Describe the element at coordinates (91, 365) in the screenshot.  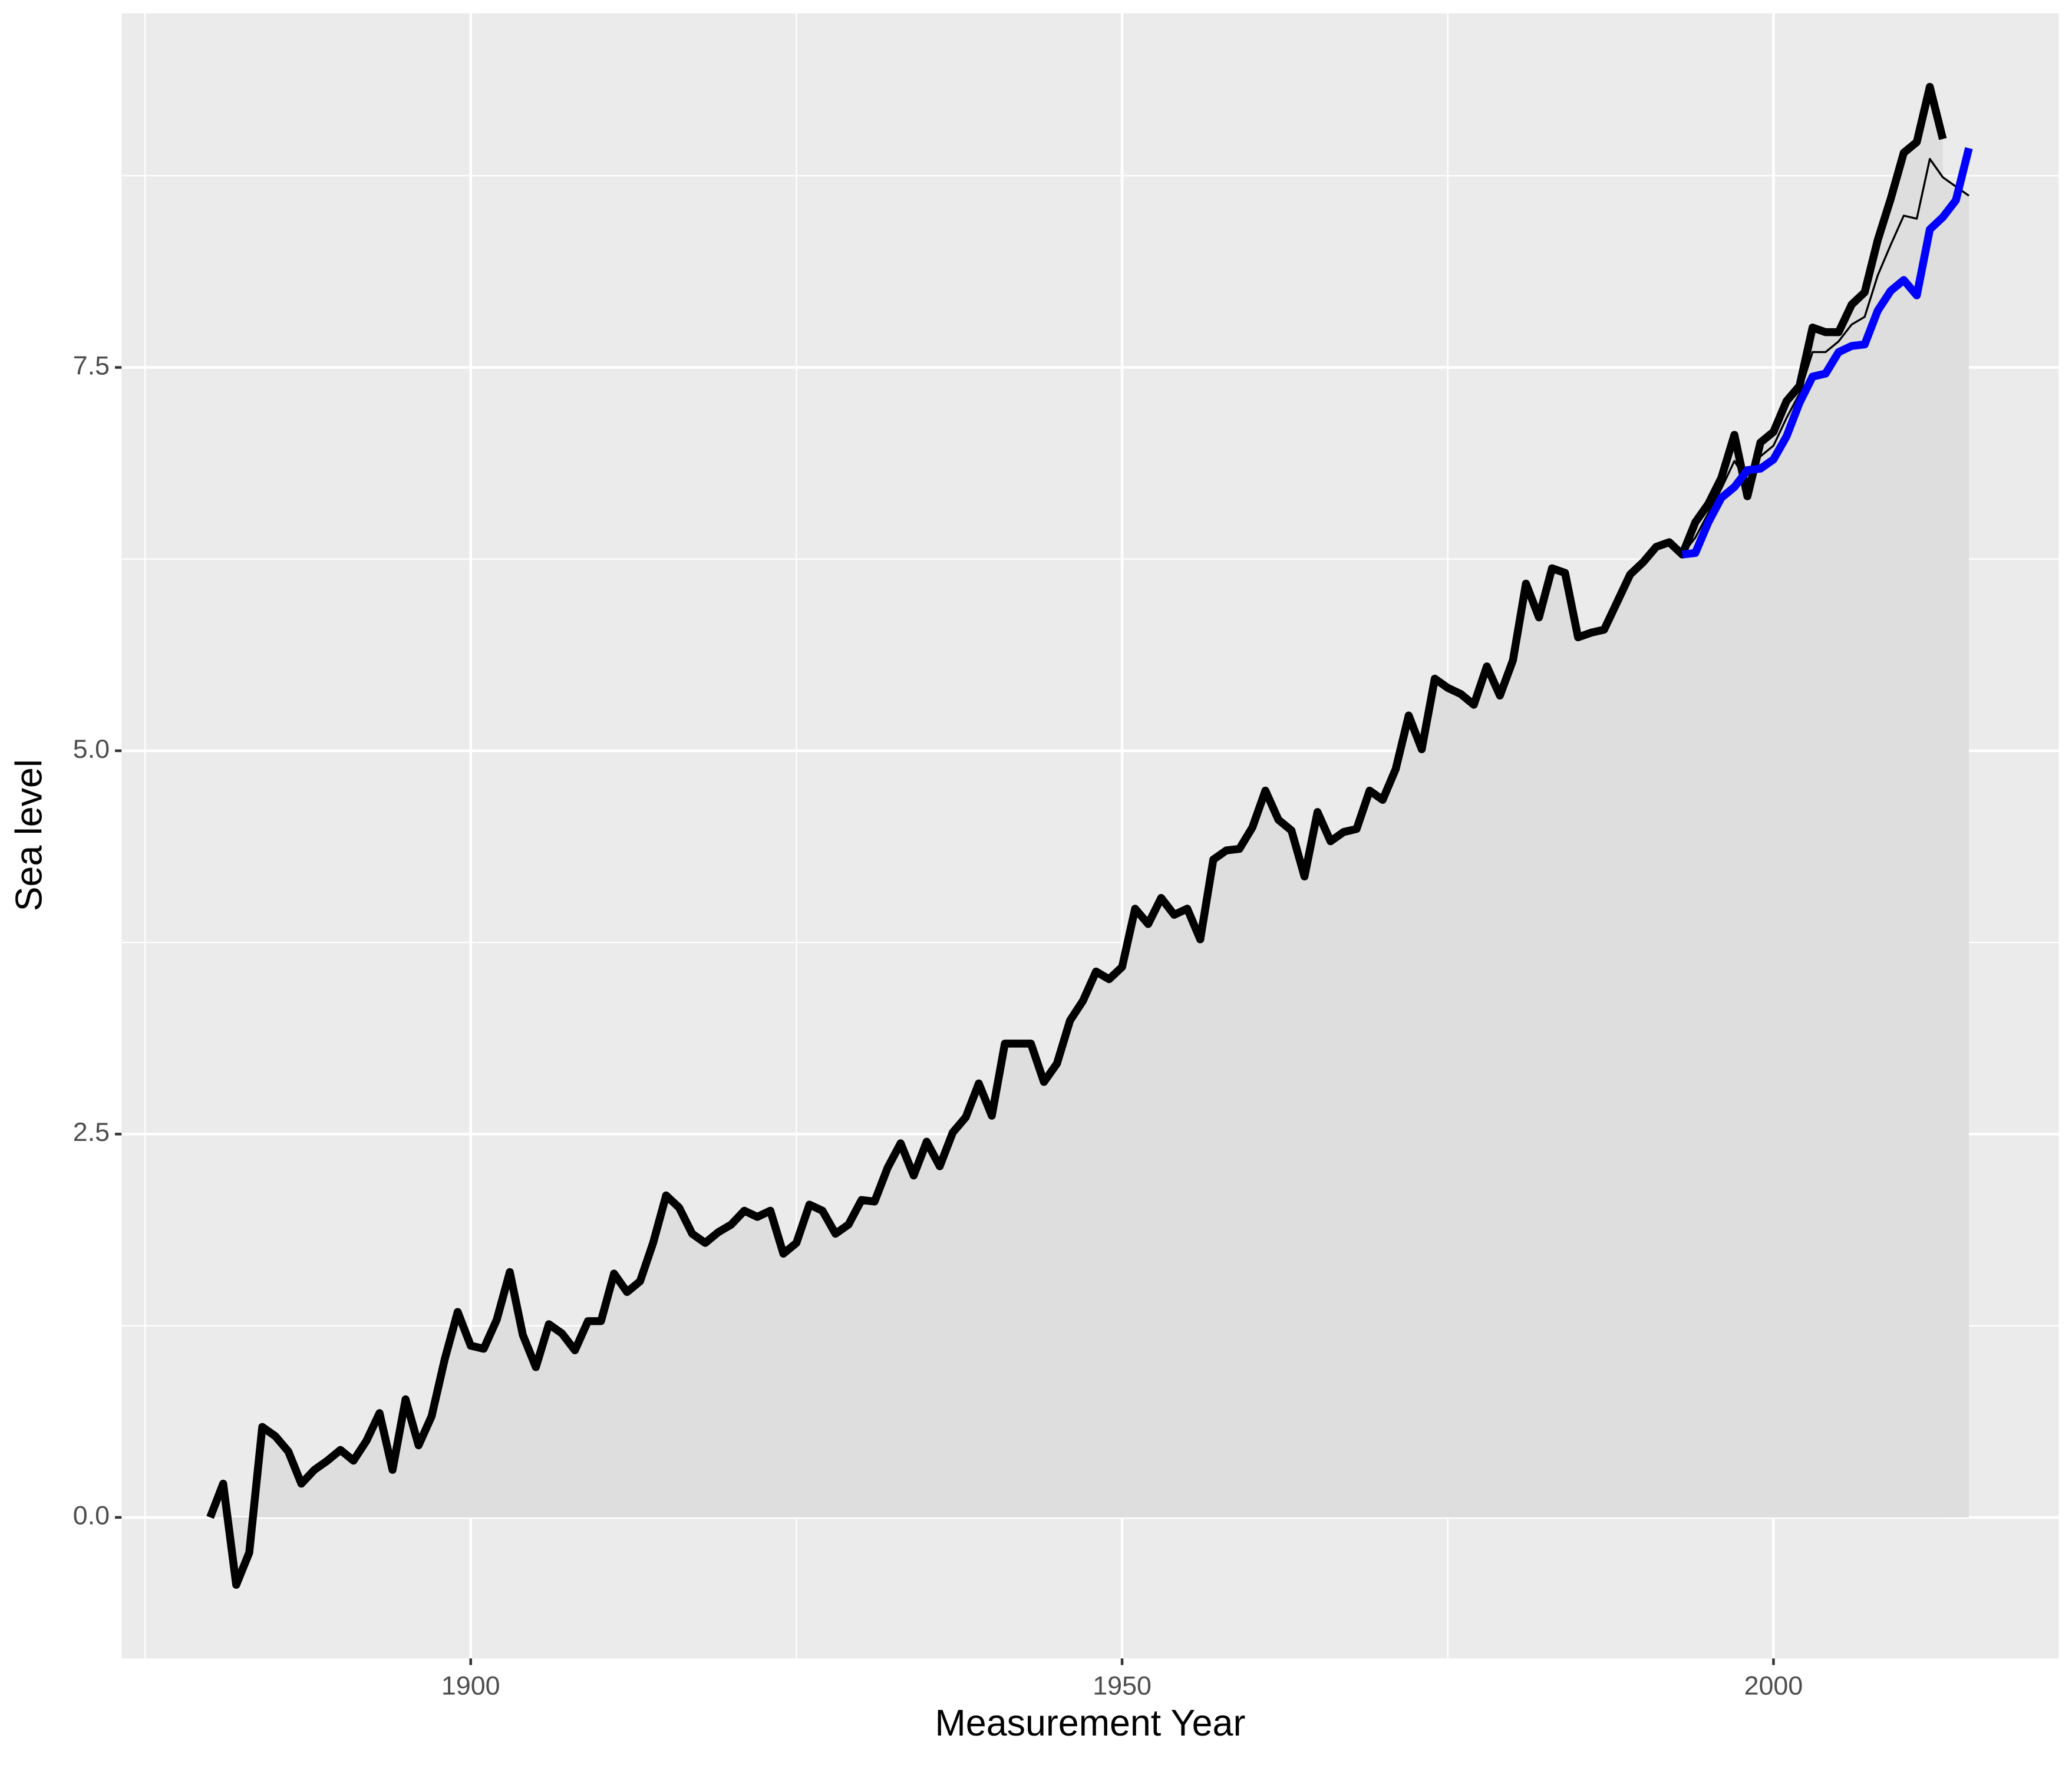
I see `y-tick-label: 7.5` at that location.